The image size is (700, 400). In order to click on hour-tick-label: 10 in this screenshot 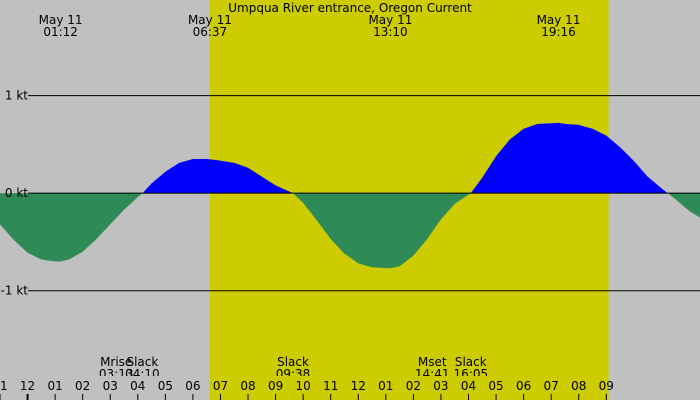, I will do `click(303, 386)`.